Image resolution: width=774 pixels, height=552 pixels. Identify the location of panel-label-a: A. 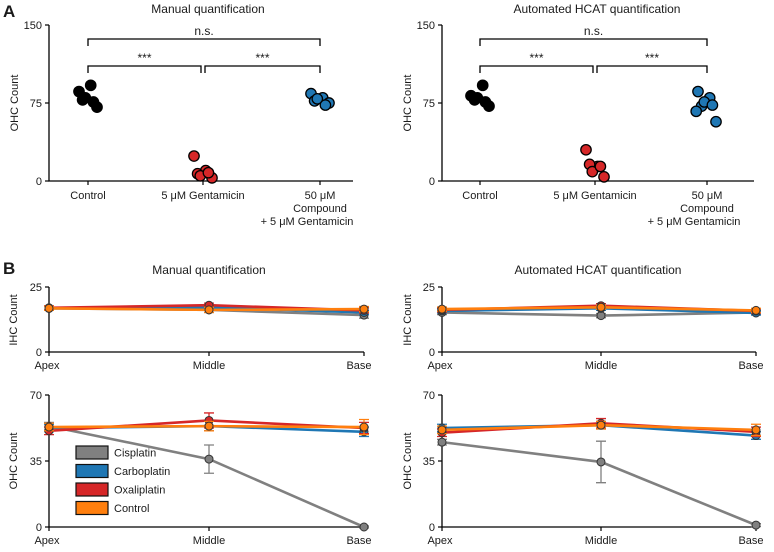
(9, 11).